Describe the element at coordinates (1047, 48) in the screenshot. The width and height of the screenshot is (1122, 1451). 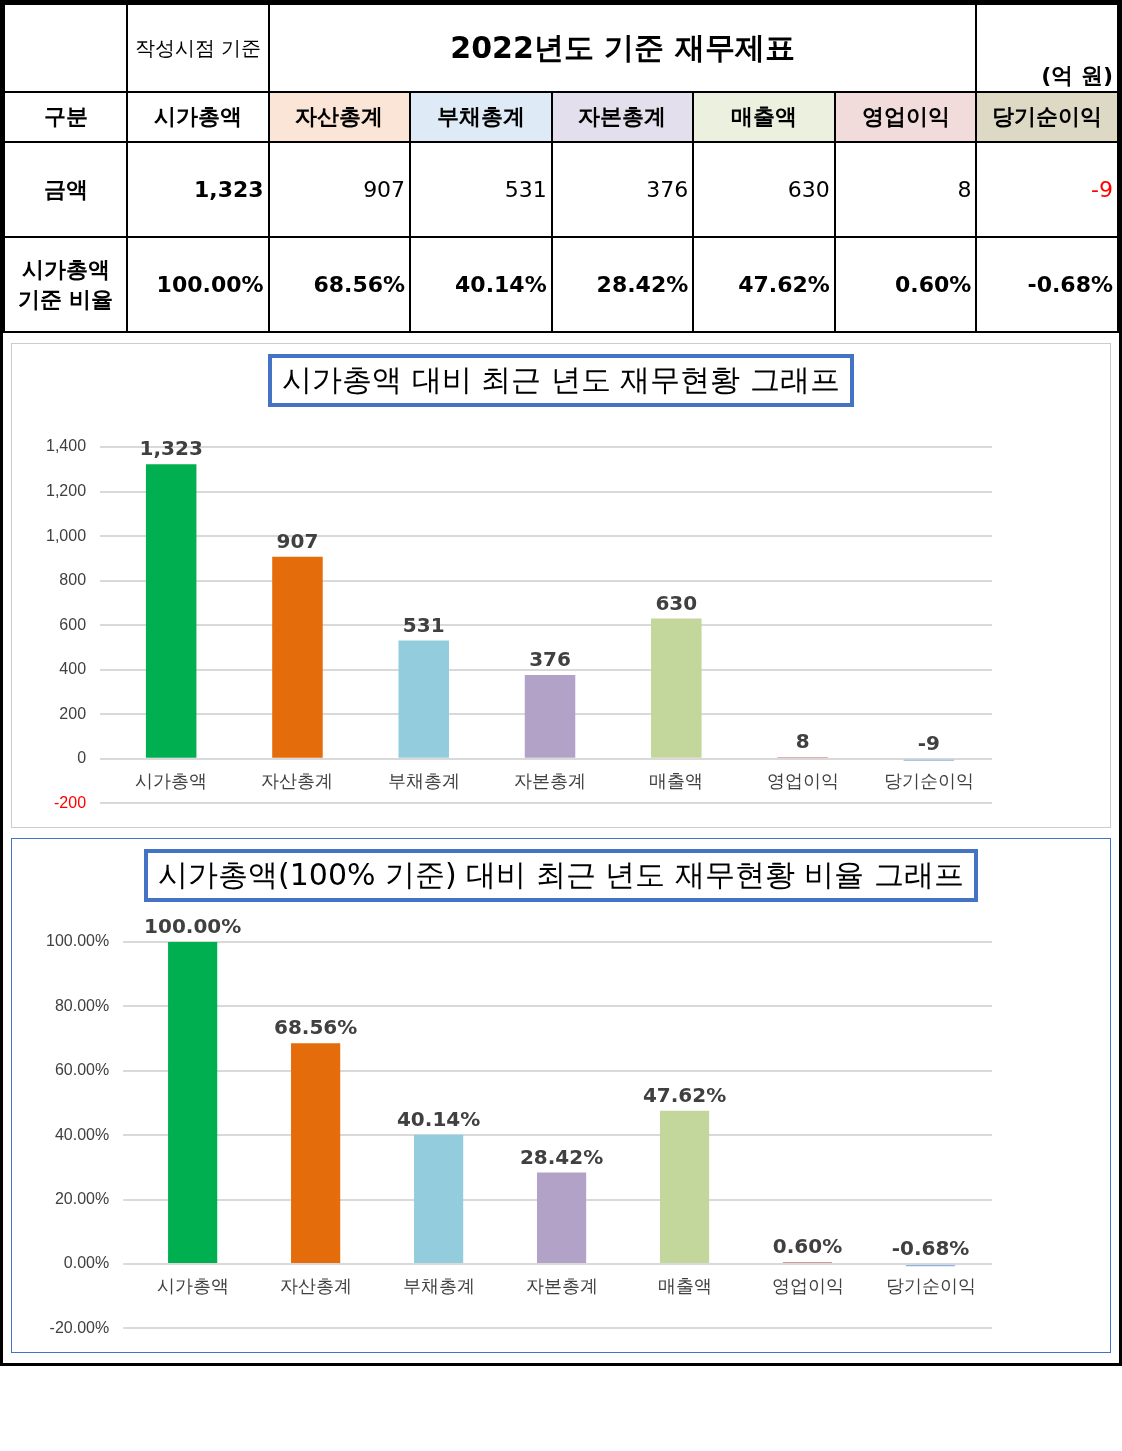
I see `text: (억 원)` at that location.